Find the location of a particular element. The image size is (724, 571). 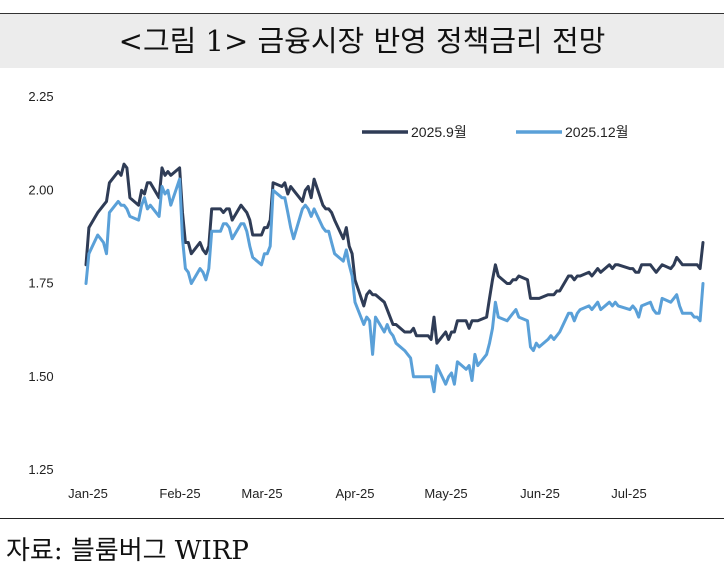

y-tick-label: 1.25 is located at coordinates (40, 469).